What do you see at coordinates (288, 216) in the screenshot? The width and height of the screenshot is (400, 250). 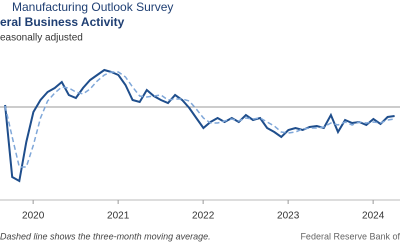 I see `x-tick-label: 2023` at bounding box center [288, 216].